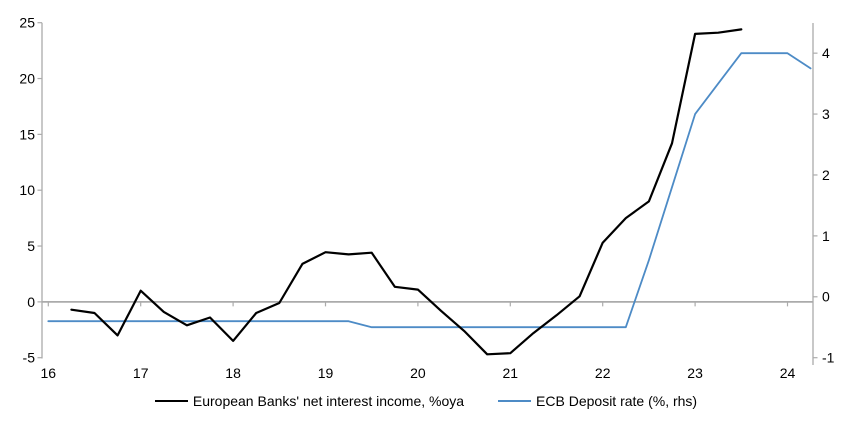 This screenshot has width=852, height=427. Describe the element at coordinates (31, 246) in the screenshot. I see `left-tick-label: 5` at that location.